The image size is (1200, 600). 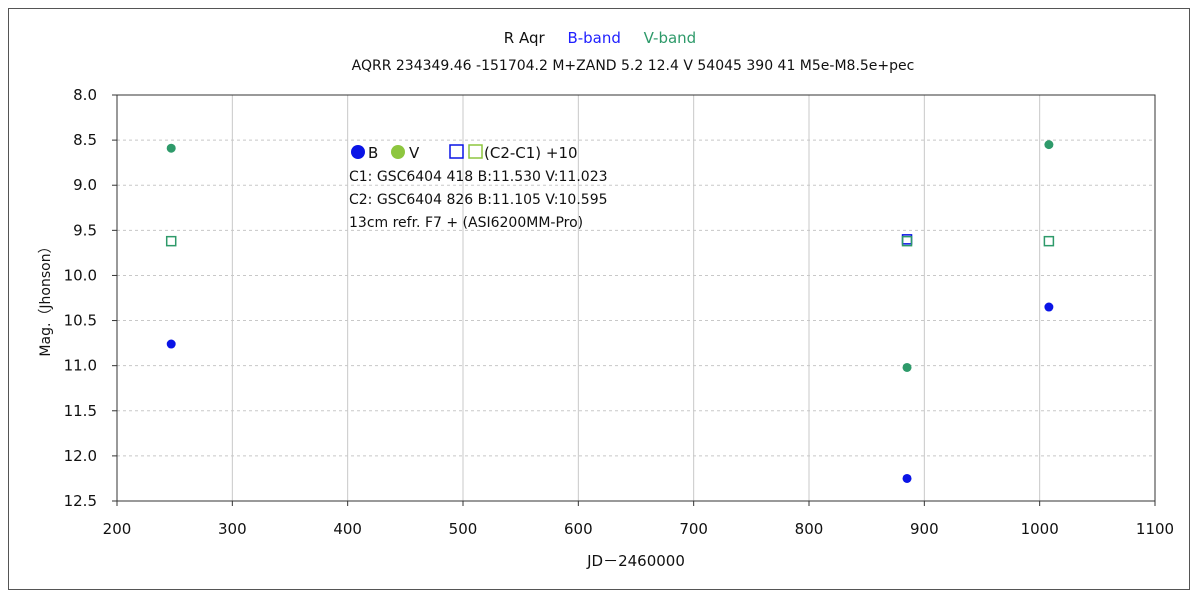 I want to click on x-tick-label: 600, so click(x=578, y=529).